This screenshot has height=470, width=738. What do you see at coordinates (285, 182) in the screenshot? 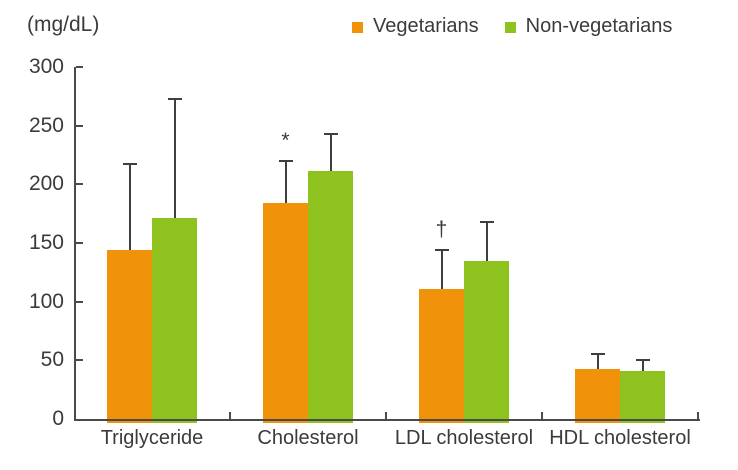
I see `error-bar-vegetarians-cholesterol` at bounding box center [285, 182].